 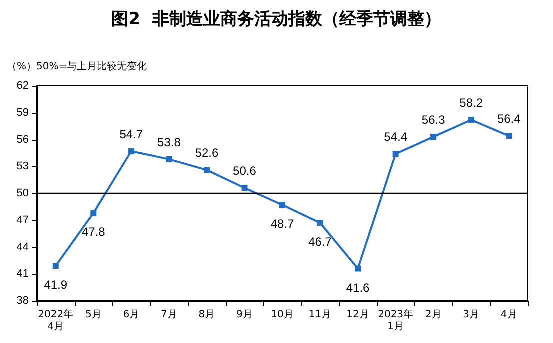 What do you see at coordinates (396, 137) in the screenshot?
I see `data-label: 54.4` at bounding box center [396, 137].